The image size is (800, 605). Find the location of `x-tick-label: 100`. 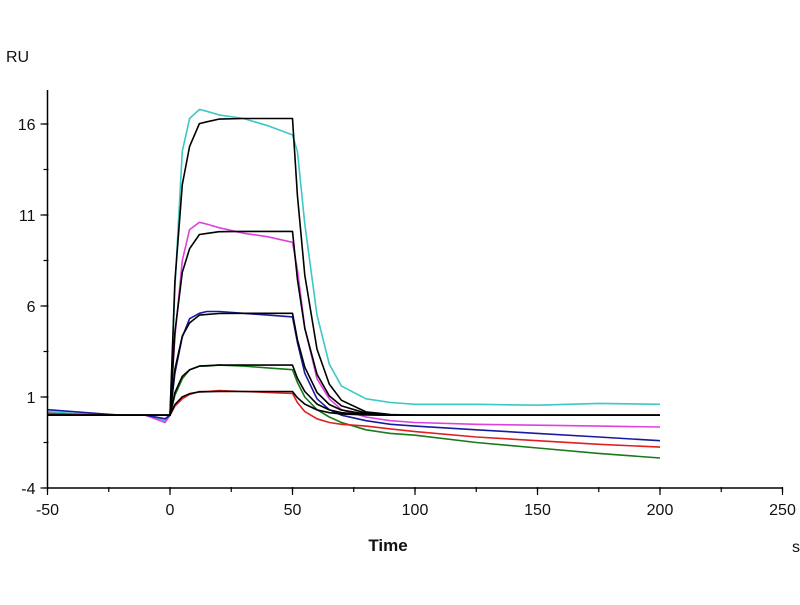

x-tick-label: 100 is located at coordinates (415, 510).